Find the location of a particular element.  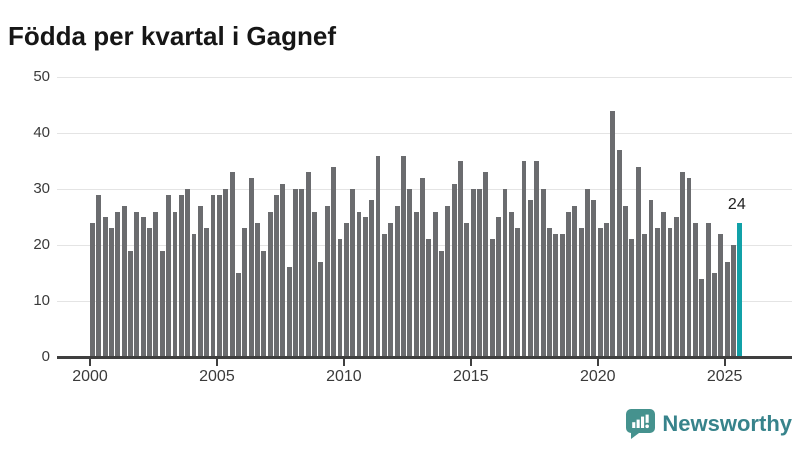

x-axis-label-2010: 2010 is located at coordinates (344, 376).